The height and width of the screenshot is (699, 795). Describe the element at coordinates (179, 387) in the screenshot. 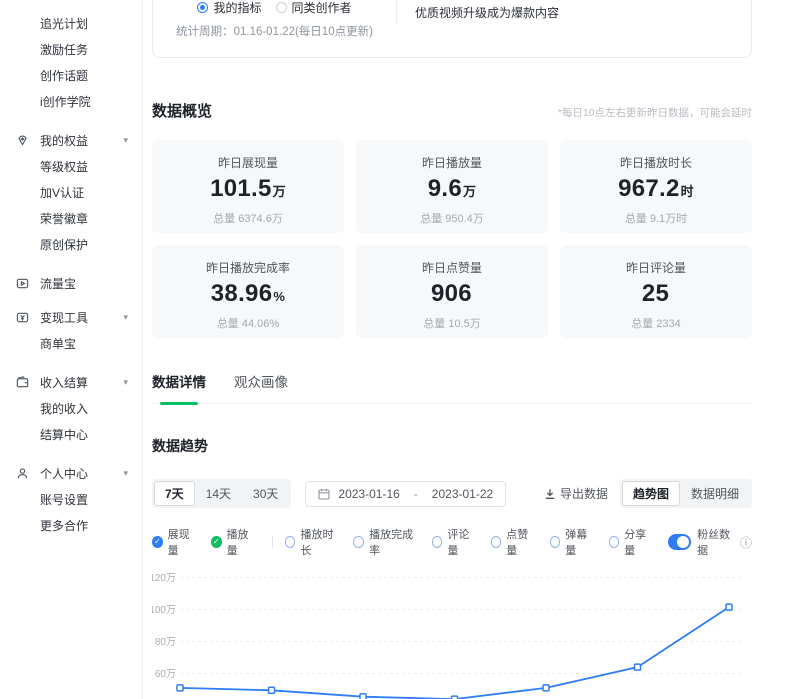

I see `tab-data-detail: 数据详情` at that location.